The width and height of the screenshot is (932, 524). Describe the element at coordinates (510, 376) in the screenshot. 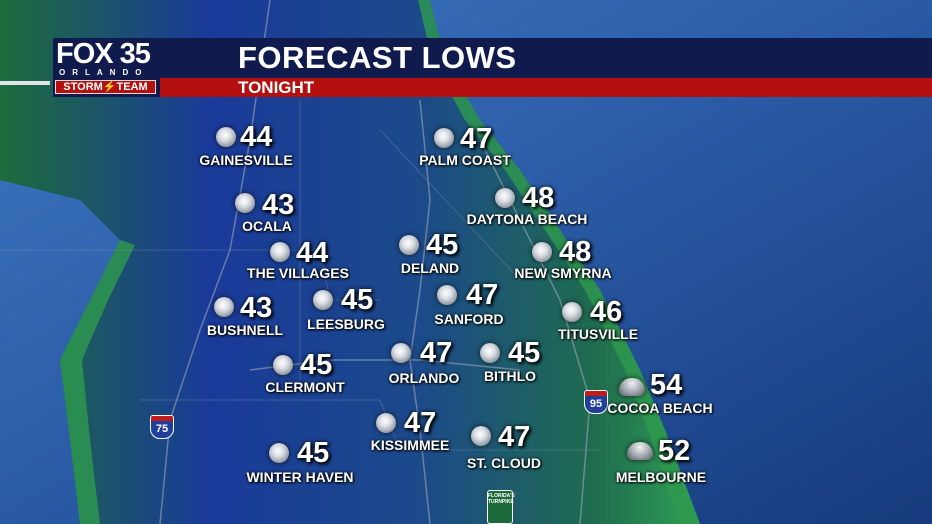

I see `city-name: BITHLO` at that location.